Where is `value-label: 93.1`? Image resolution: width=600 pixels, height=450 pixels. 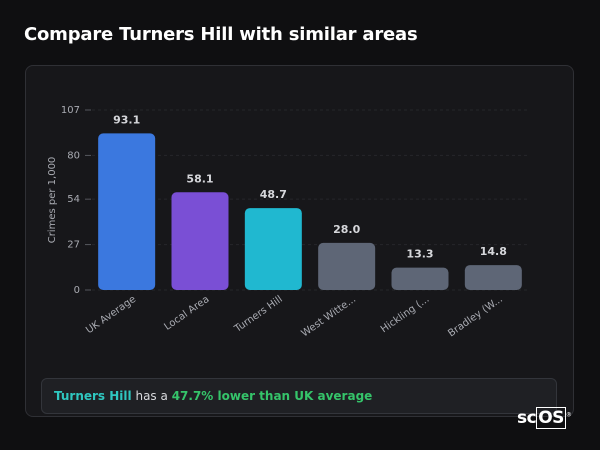 value-label: 93.1 is located at coordinates (126, 119).